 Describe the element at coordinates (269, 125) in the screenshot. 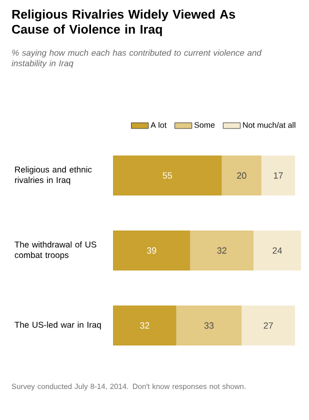

I see `legend-label: Not much/at all` at that location.